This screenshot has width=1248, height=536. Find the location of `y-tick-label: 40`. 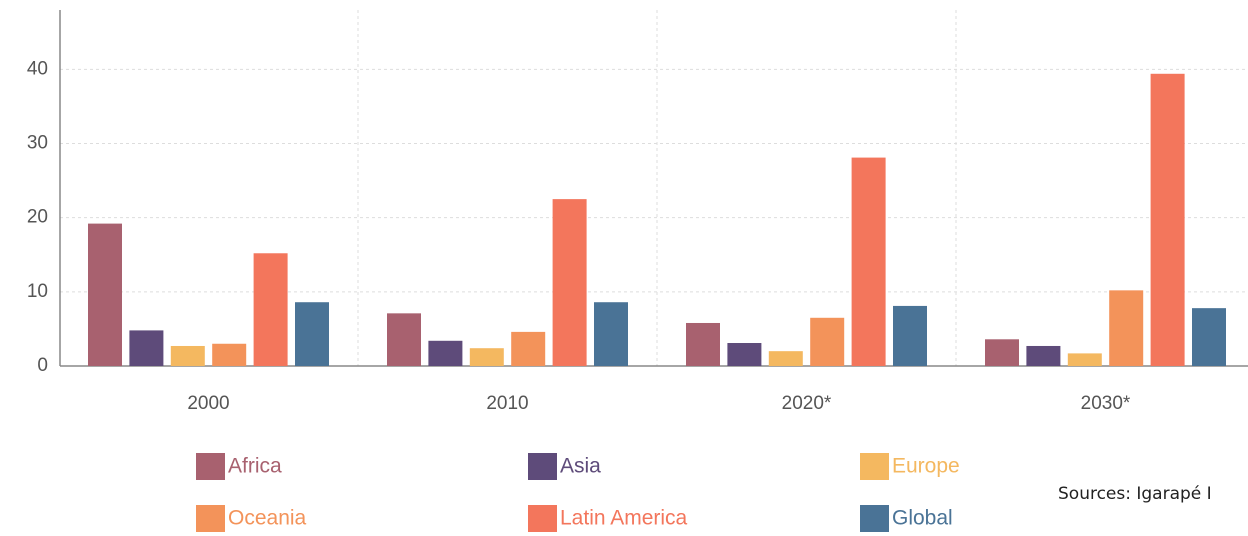

y-tick-label: 40 is located at coordinates (37, 68).